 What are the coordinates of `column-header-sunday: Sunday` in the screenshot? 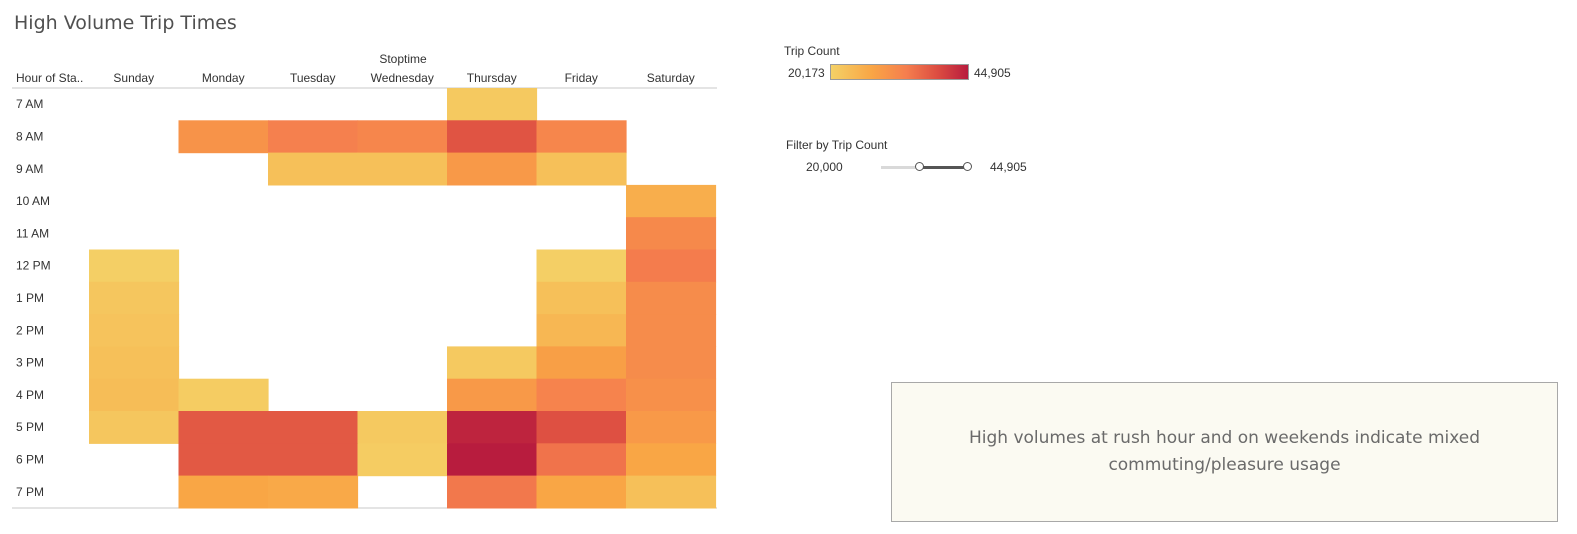 It's located at (133, 78).